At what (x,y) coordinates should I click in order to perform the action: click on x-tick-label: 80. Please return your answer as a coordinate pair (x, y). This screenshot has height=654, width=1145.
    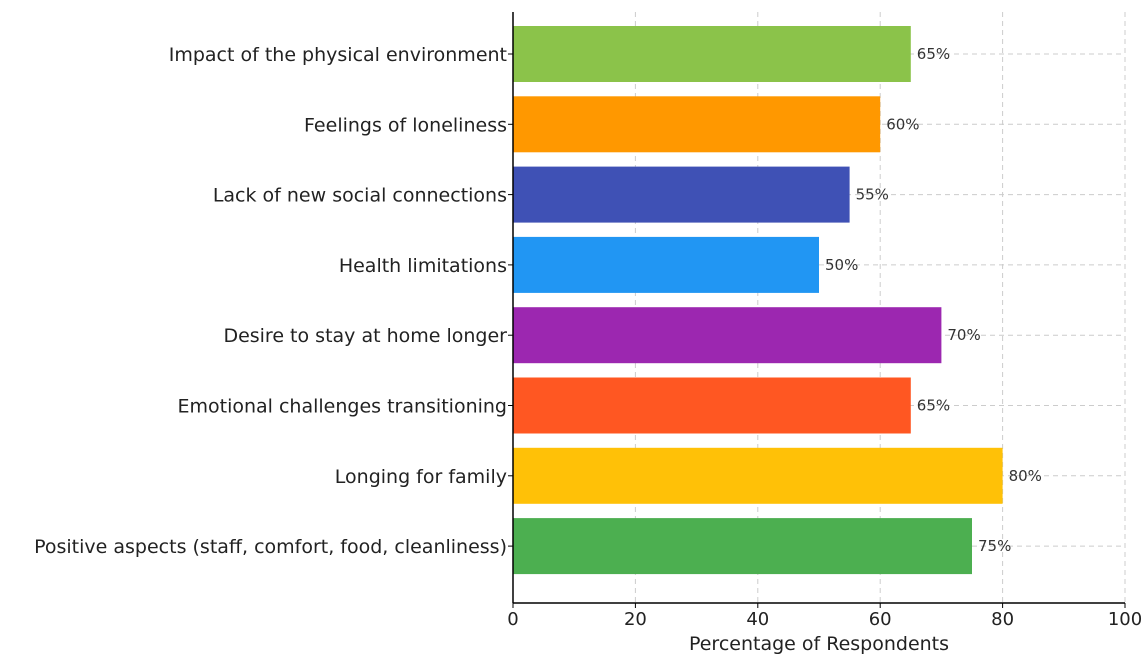
    Looking at the image, I should click on (1002, 619).